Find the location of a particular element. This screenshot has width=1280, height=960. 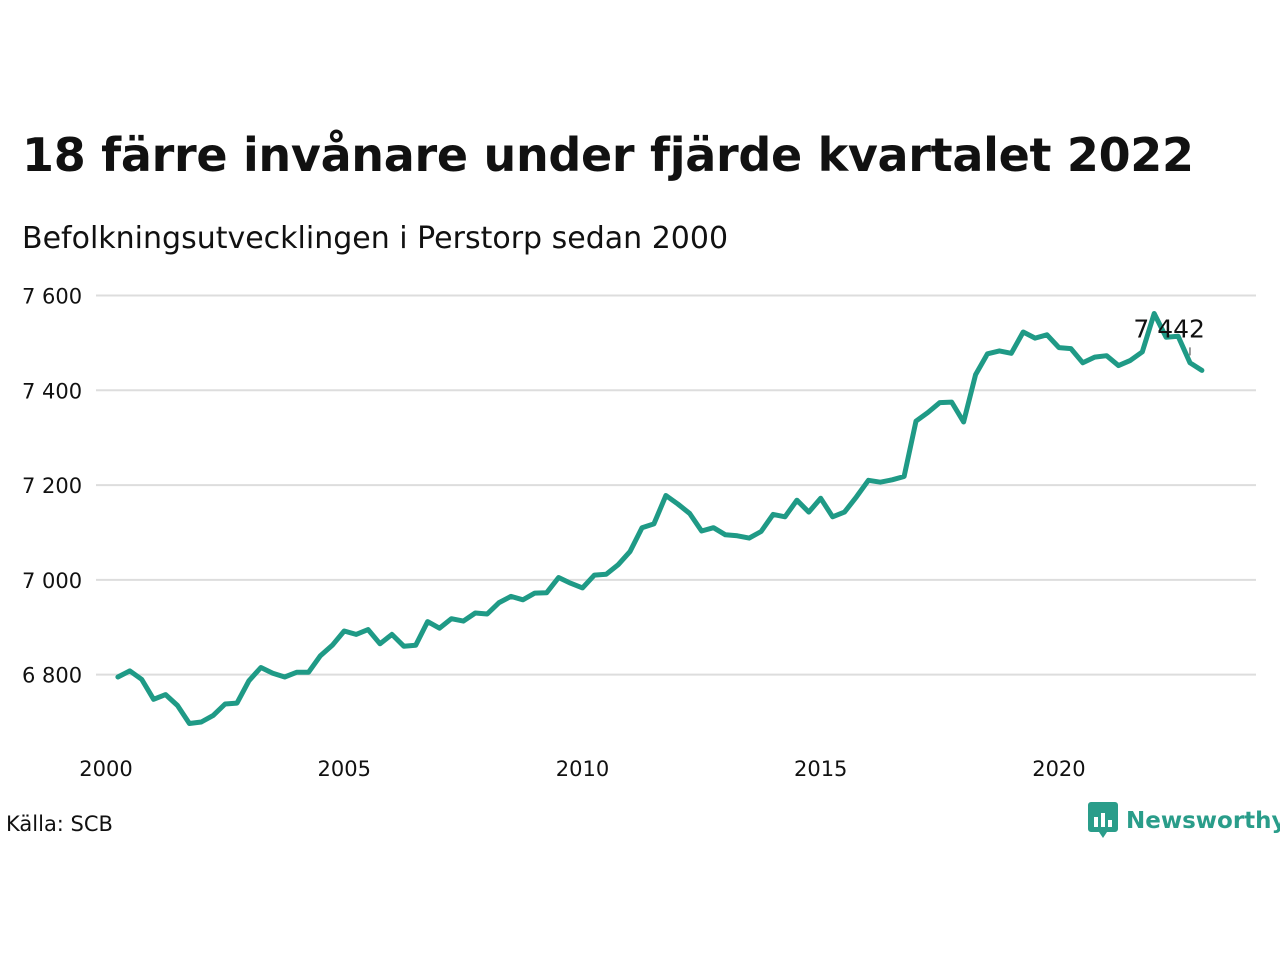

brand-logo: Newsworthy is located at coordinates (1184, 821).